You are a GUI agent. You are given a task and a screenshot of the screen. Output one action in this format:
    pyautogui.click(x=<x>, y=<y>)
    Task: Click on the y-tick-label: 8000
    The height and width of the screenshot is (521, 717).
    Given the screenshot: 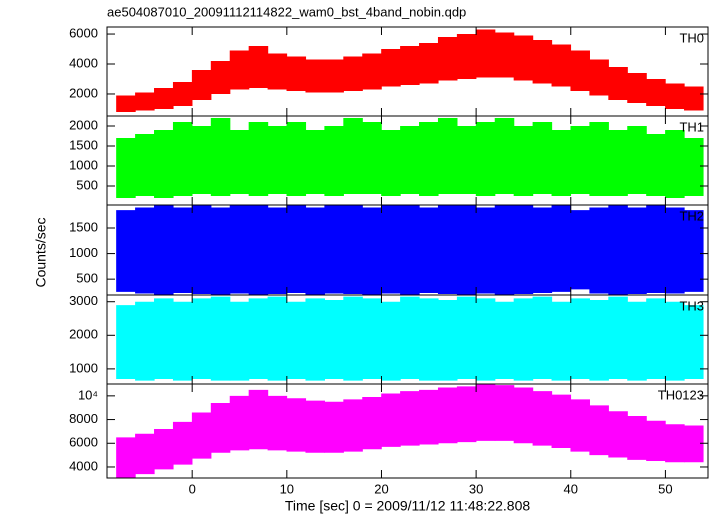 What is the action you would take?
    pyautogui.click(x=83, y=418)
    